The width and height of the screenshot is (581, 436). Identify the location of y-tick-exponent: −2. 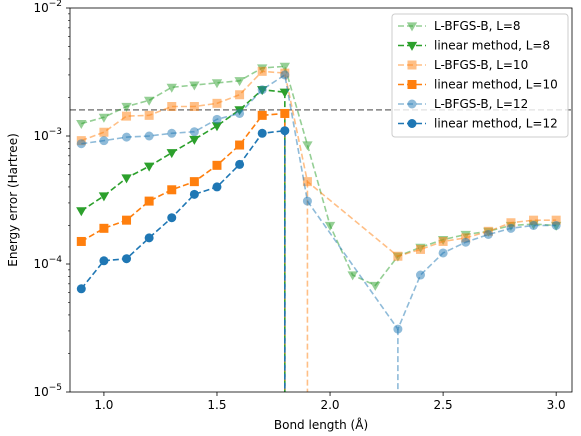
(55, 4).